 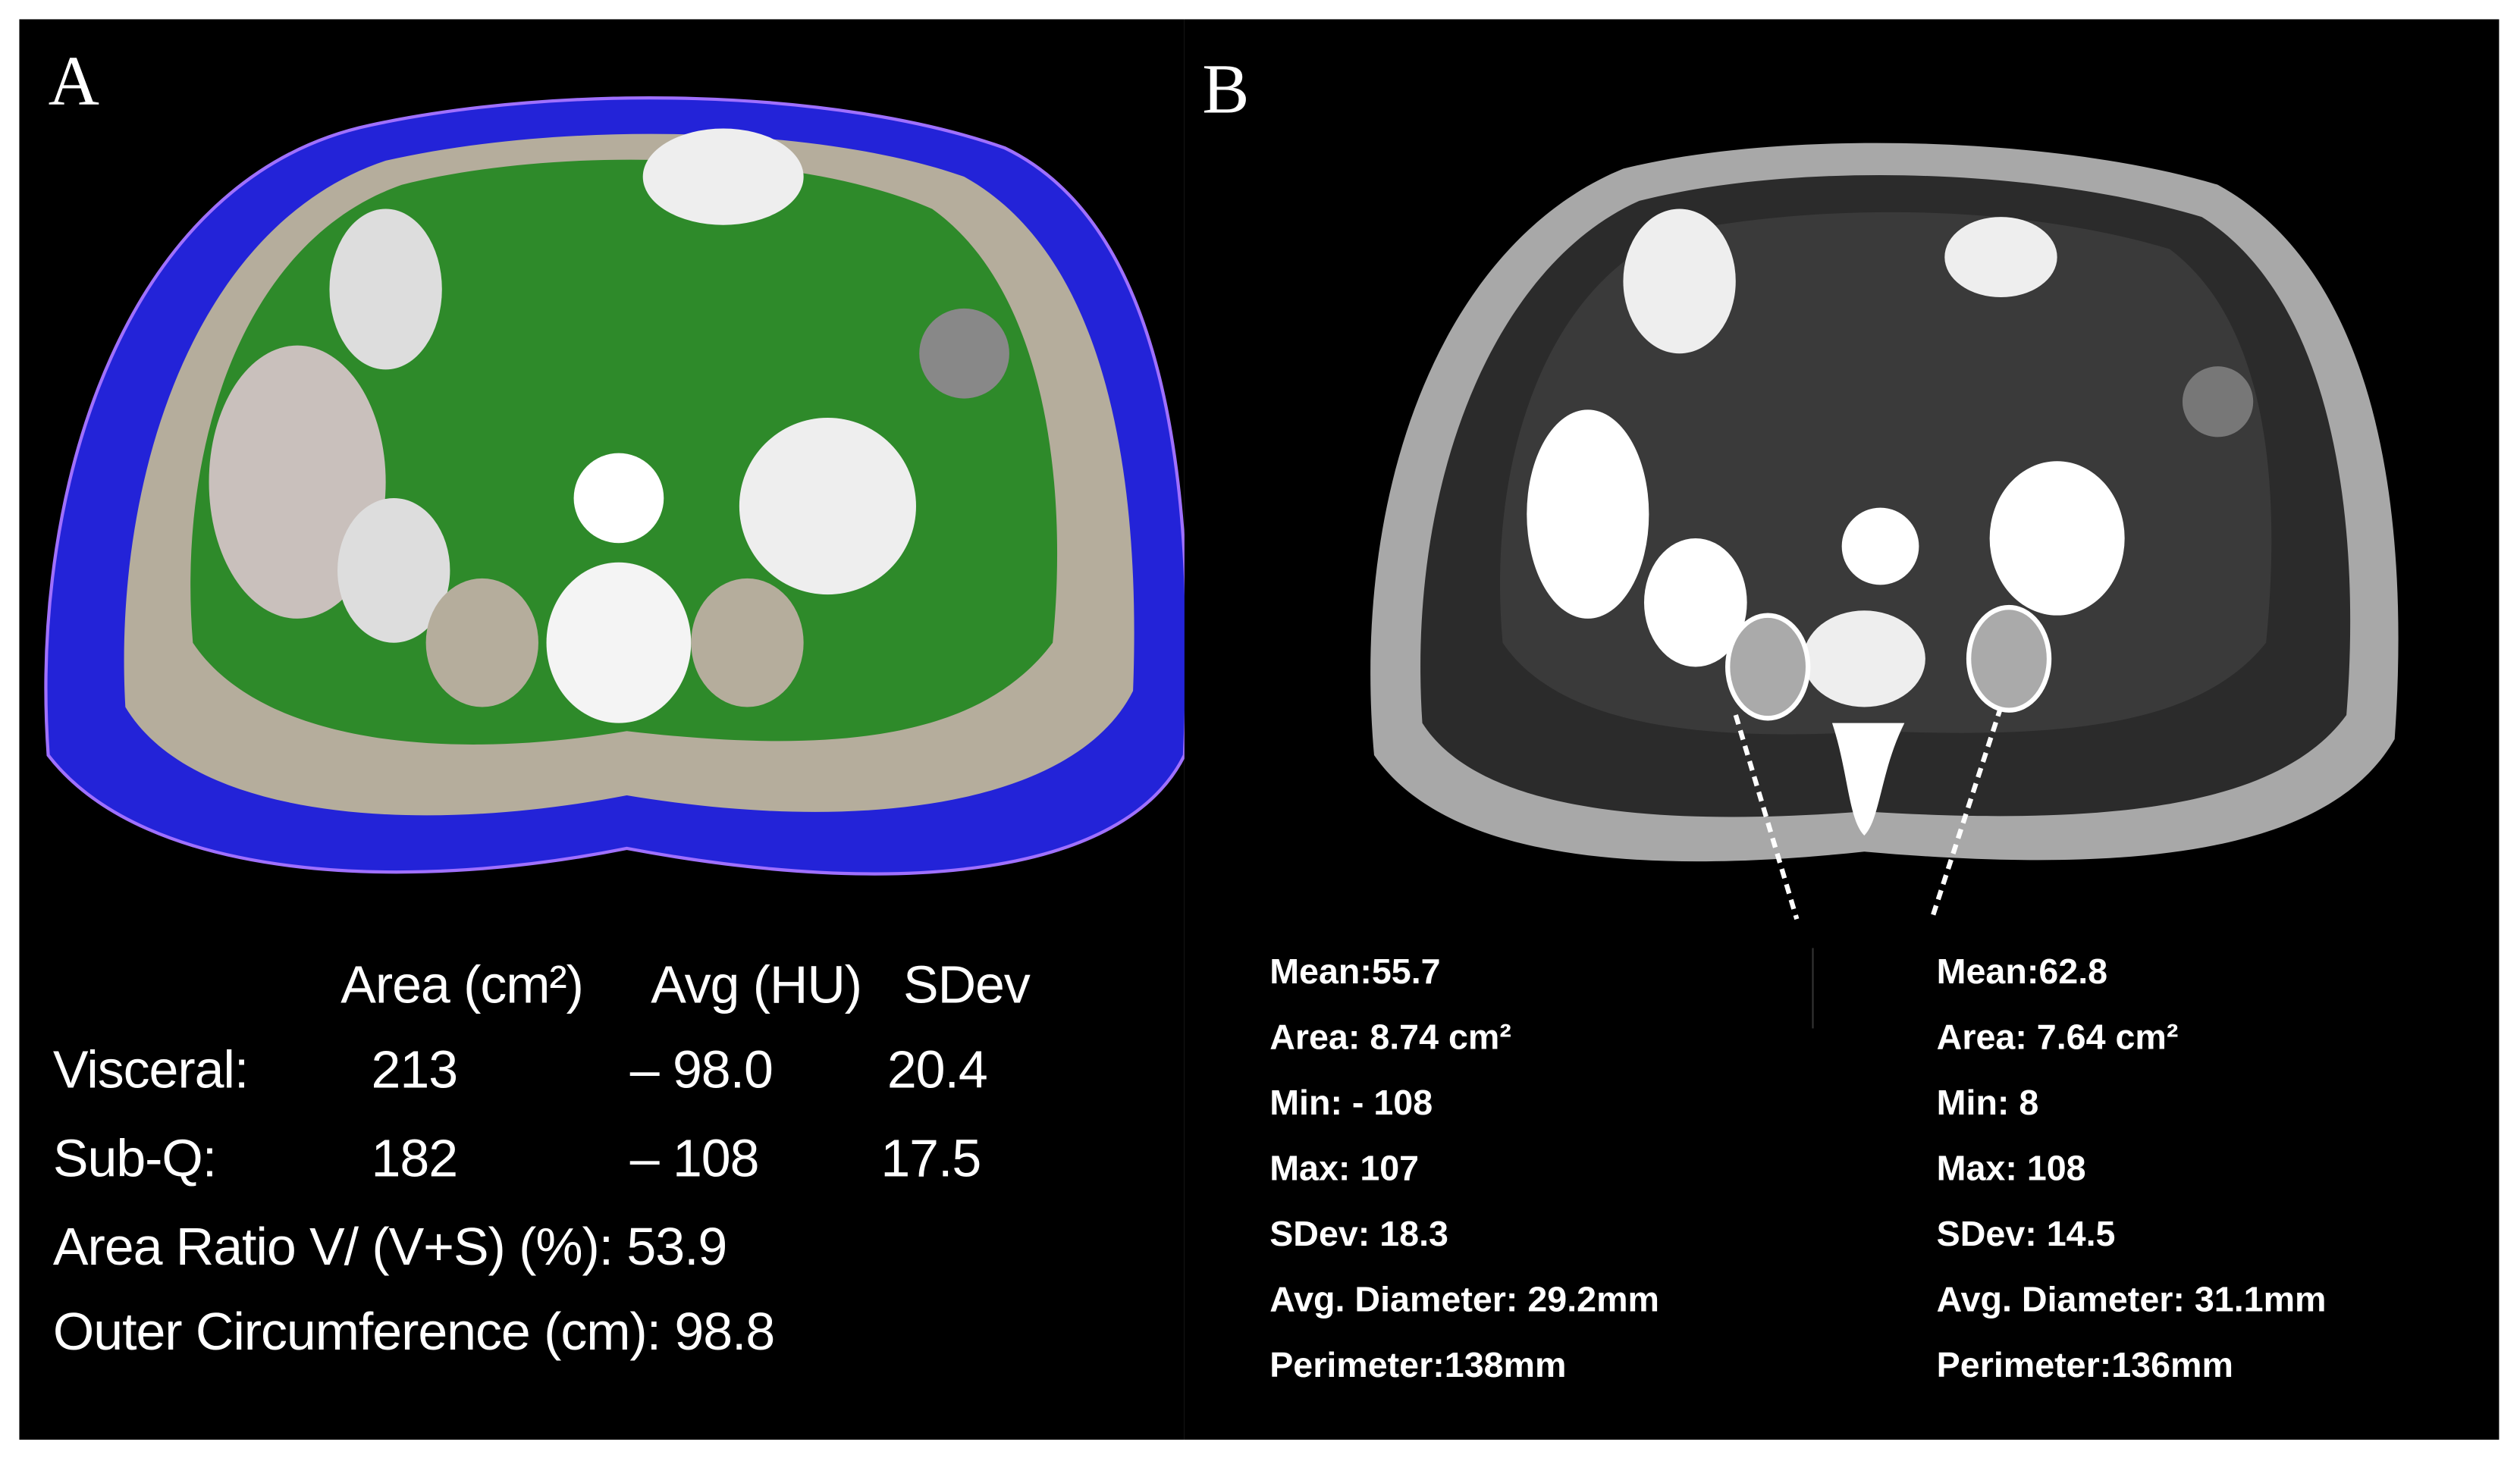 What do you see at coordinates (756, 984) in the screenshot?
I see `header: Avg (HU)` at bounding box center [756, 984].